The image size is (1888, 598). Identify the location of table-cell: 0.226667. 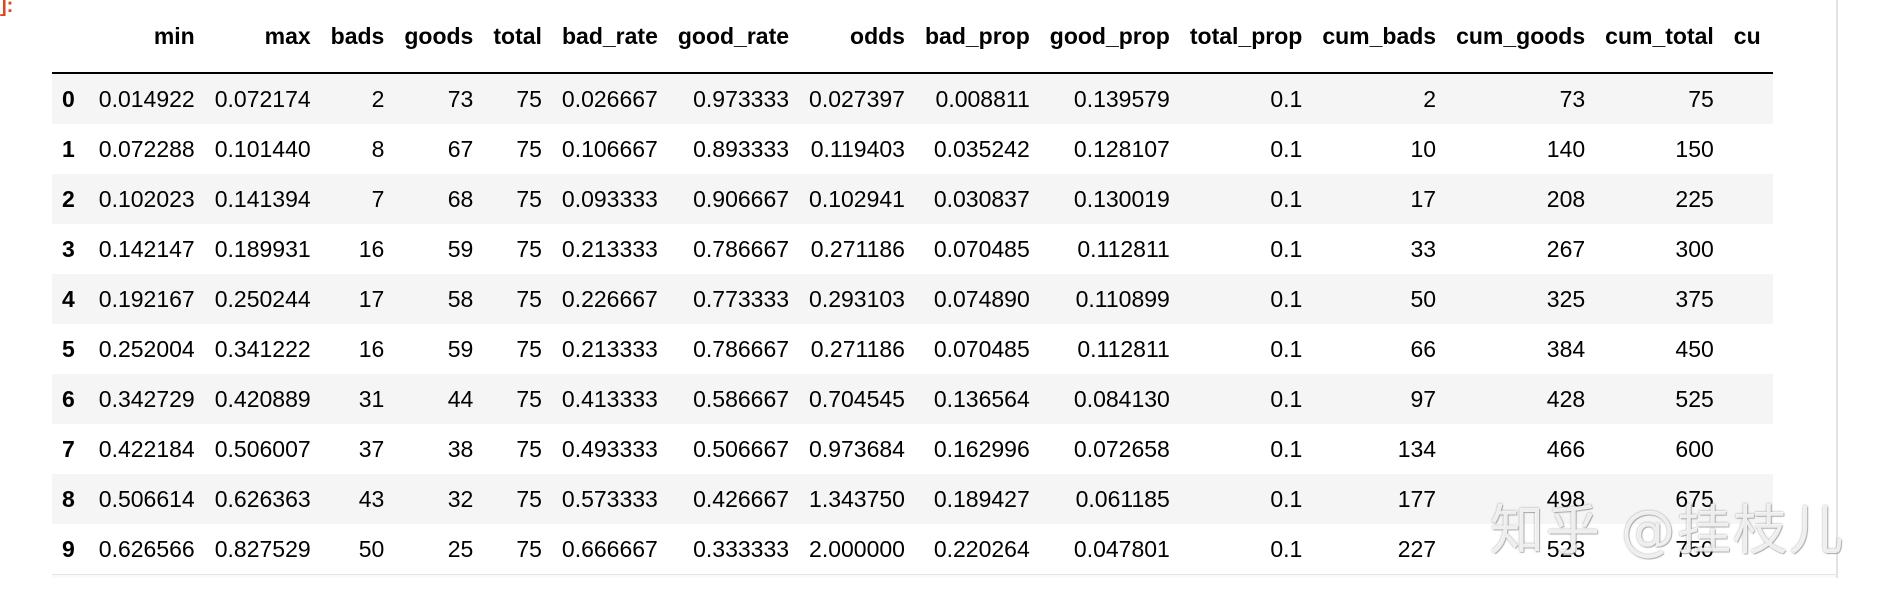
(609, 298).